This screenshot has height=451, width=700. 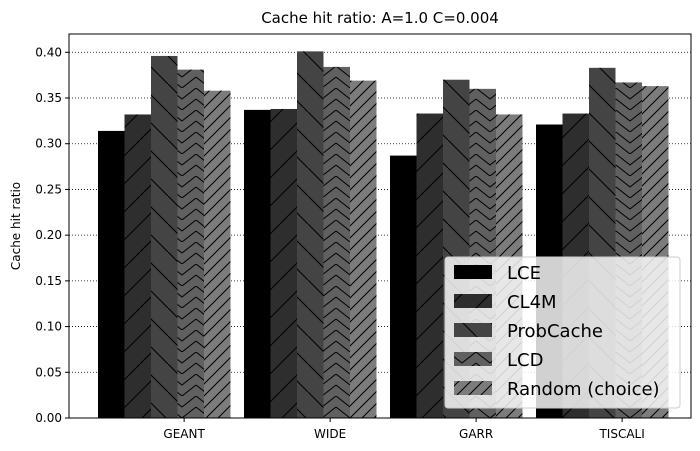 I want to click on x-tick-label: GARR, so click(x=476, y=434).